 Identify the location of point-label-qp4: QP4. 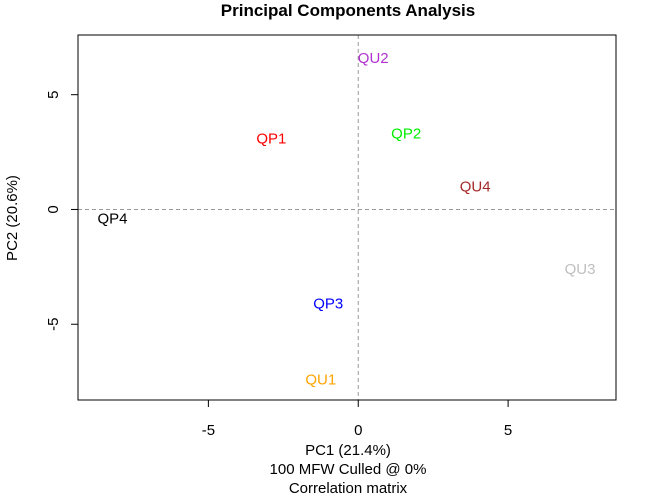
(112, 219).